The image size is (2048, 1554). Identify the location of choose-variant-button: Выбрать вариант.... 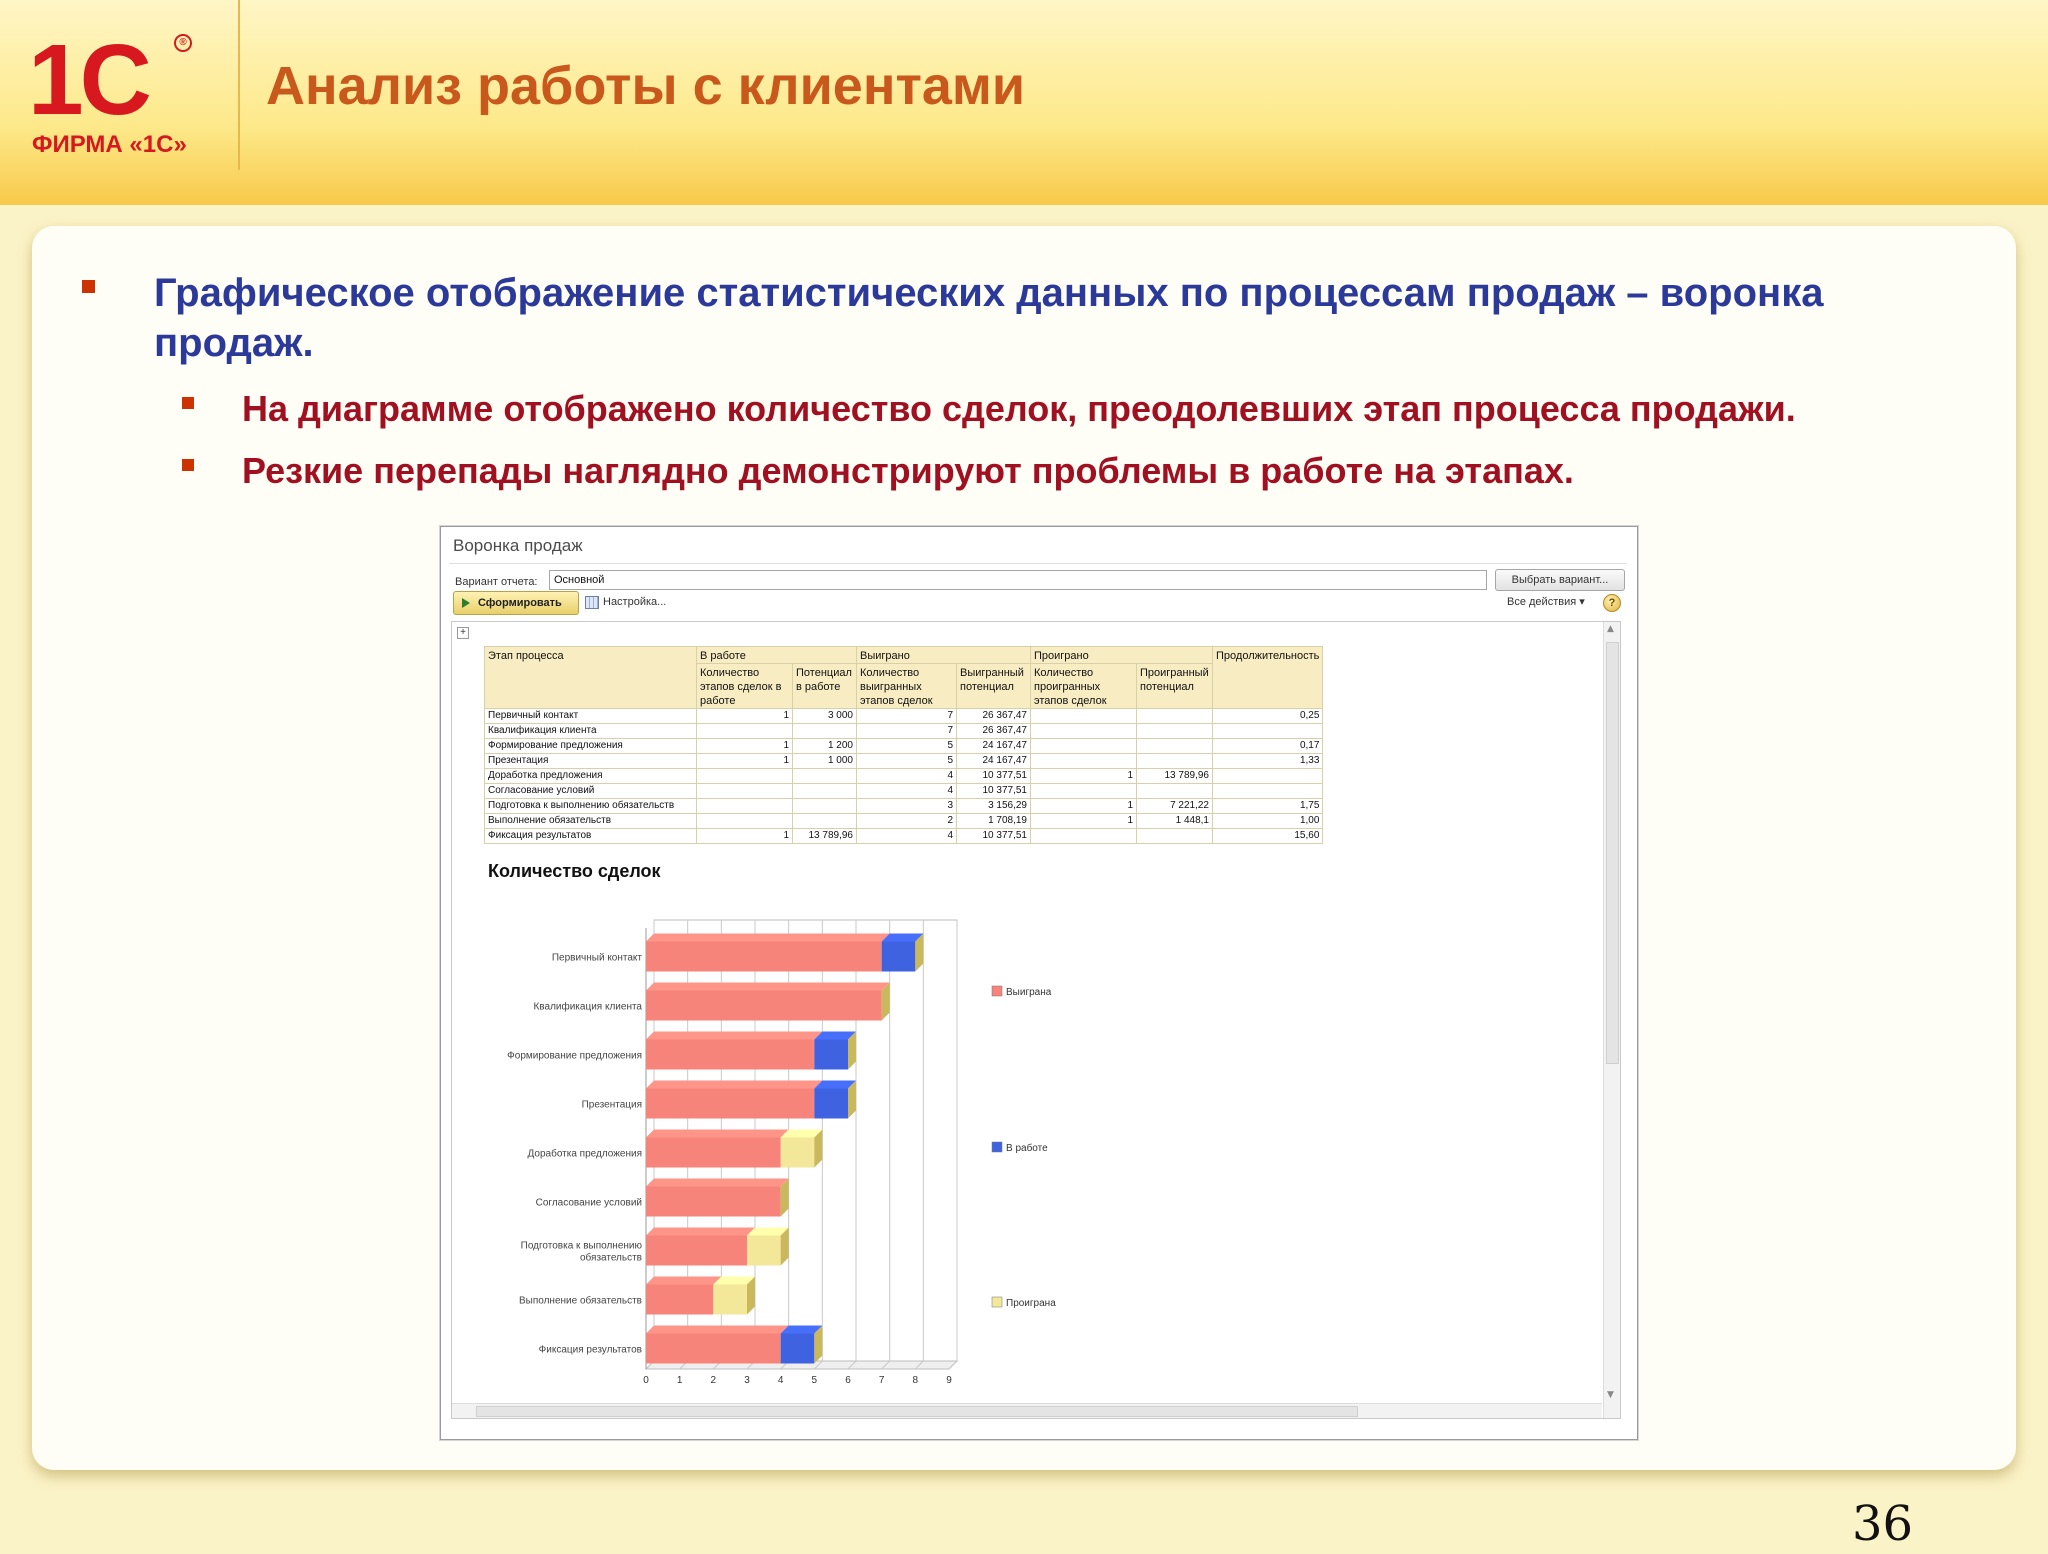
(1560, 580).